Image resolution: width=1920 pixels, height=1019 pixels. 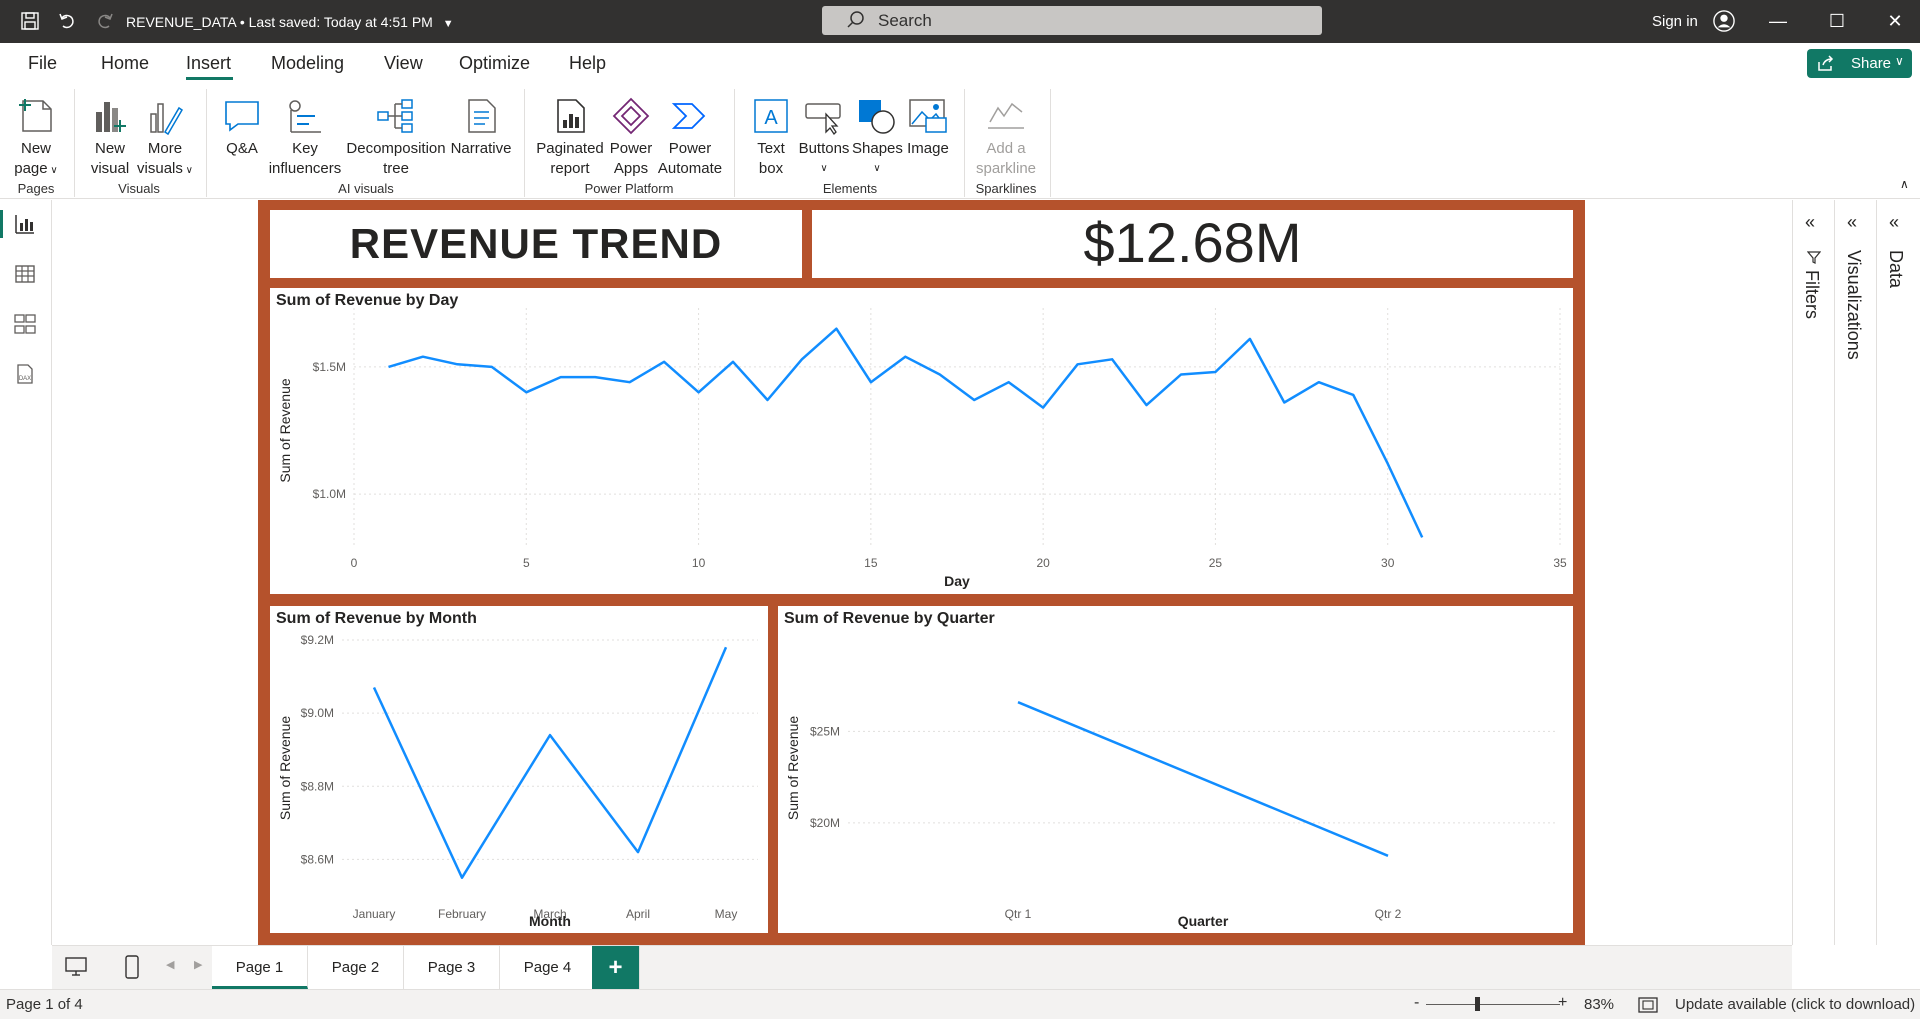 I want to click on previous-page-icon: ◀, so click(x=170, y=965).